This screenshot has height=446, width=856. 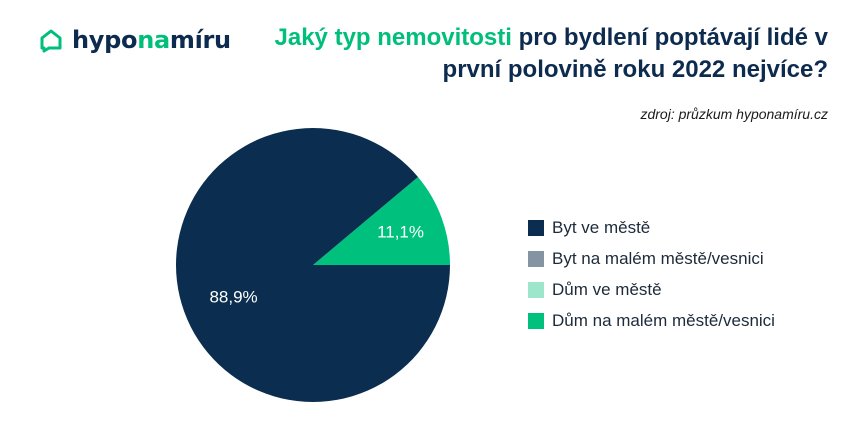 What do you see at coordinates (51, 41) in the screenshot?
I see `house-chat-icon` at bounding box center [51, 41].